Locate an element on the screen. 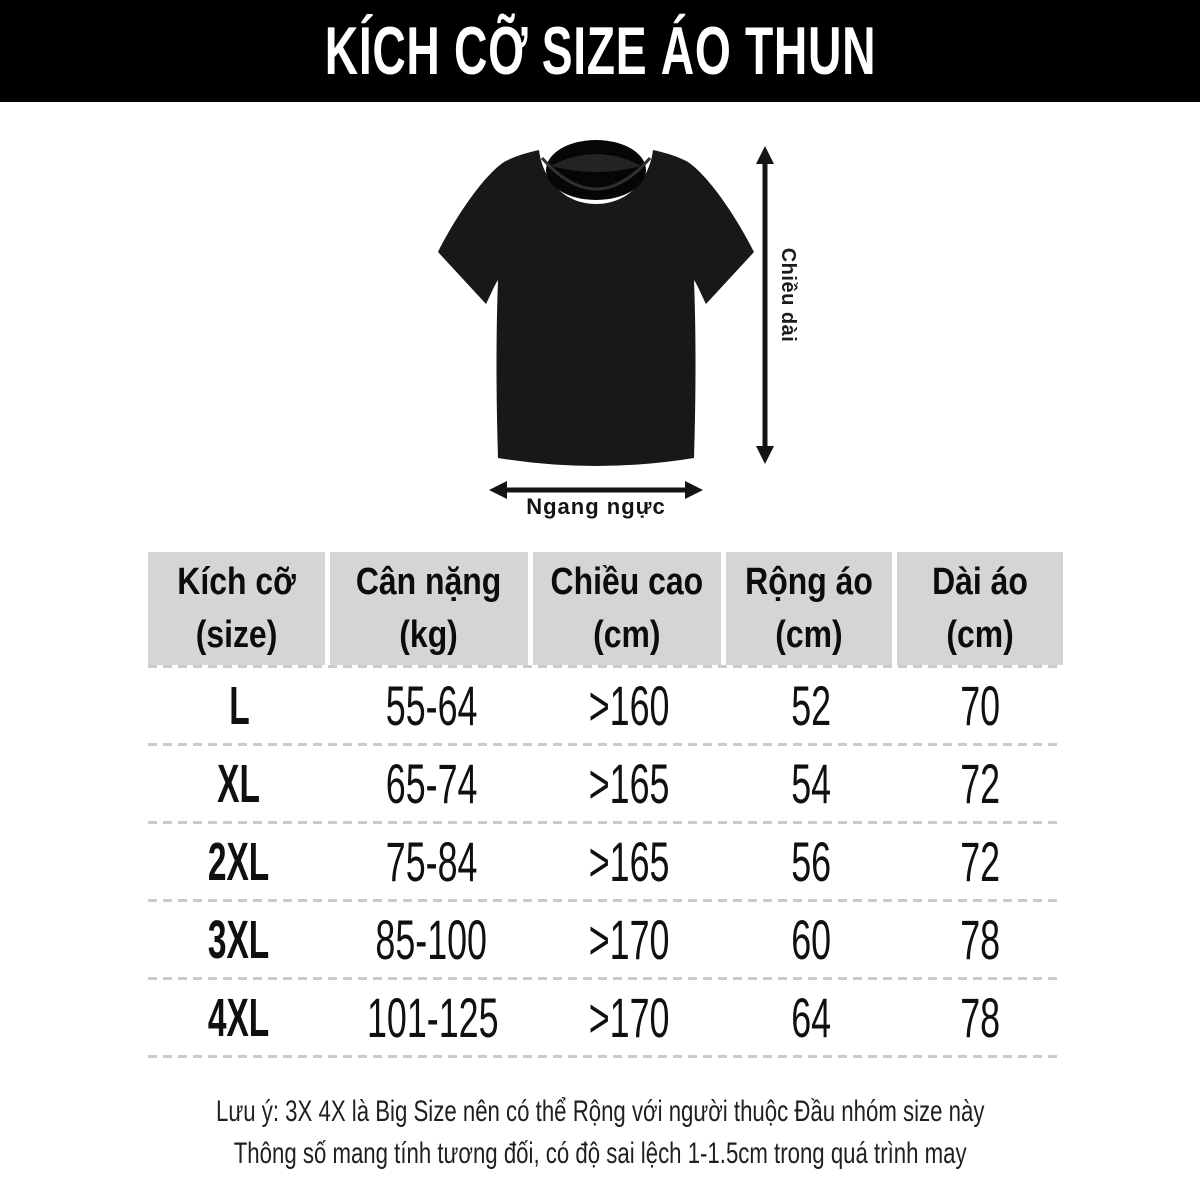 The height and width of the screenshot is (1200, 1200). cell-size: L is located at coordinates (239, 706).